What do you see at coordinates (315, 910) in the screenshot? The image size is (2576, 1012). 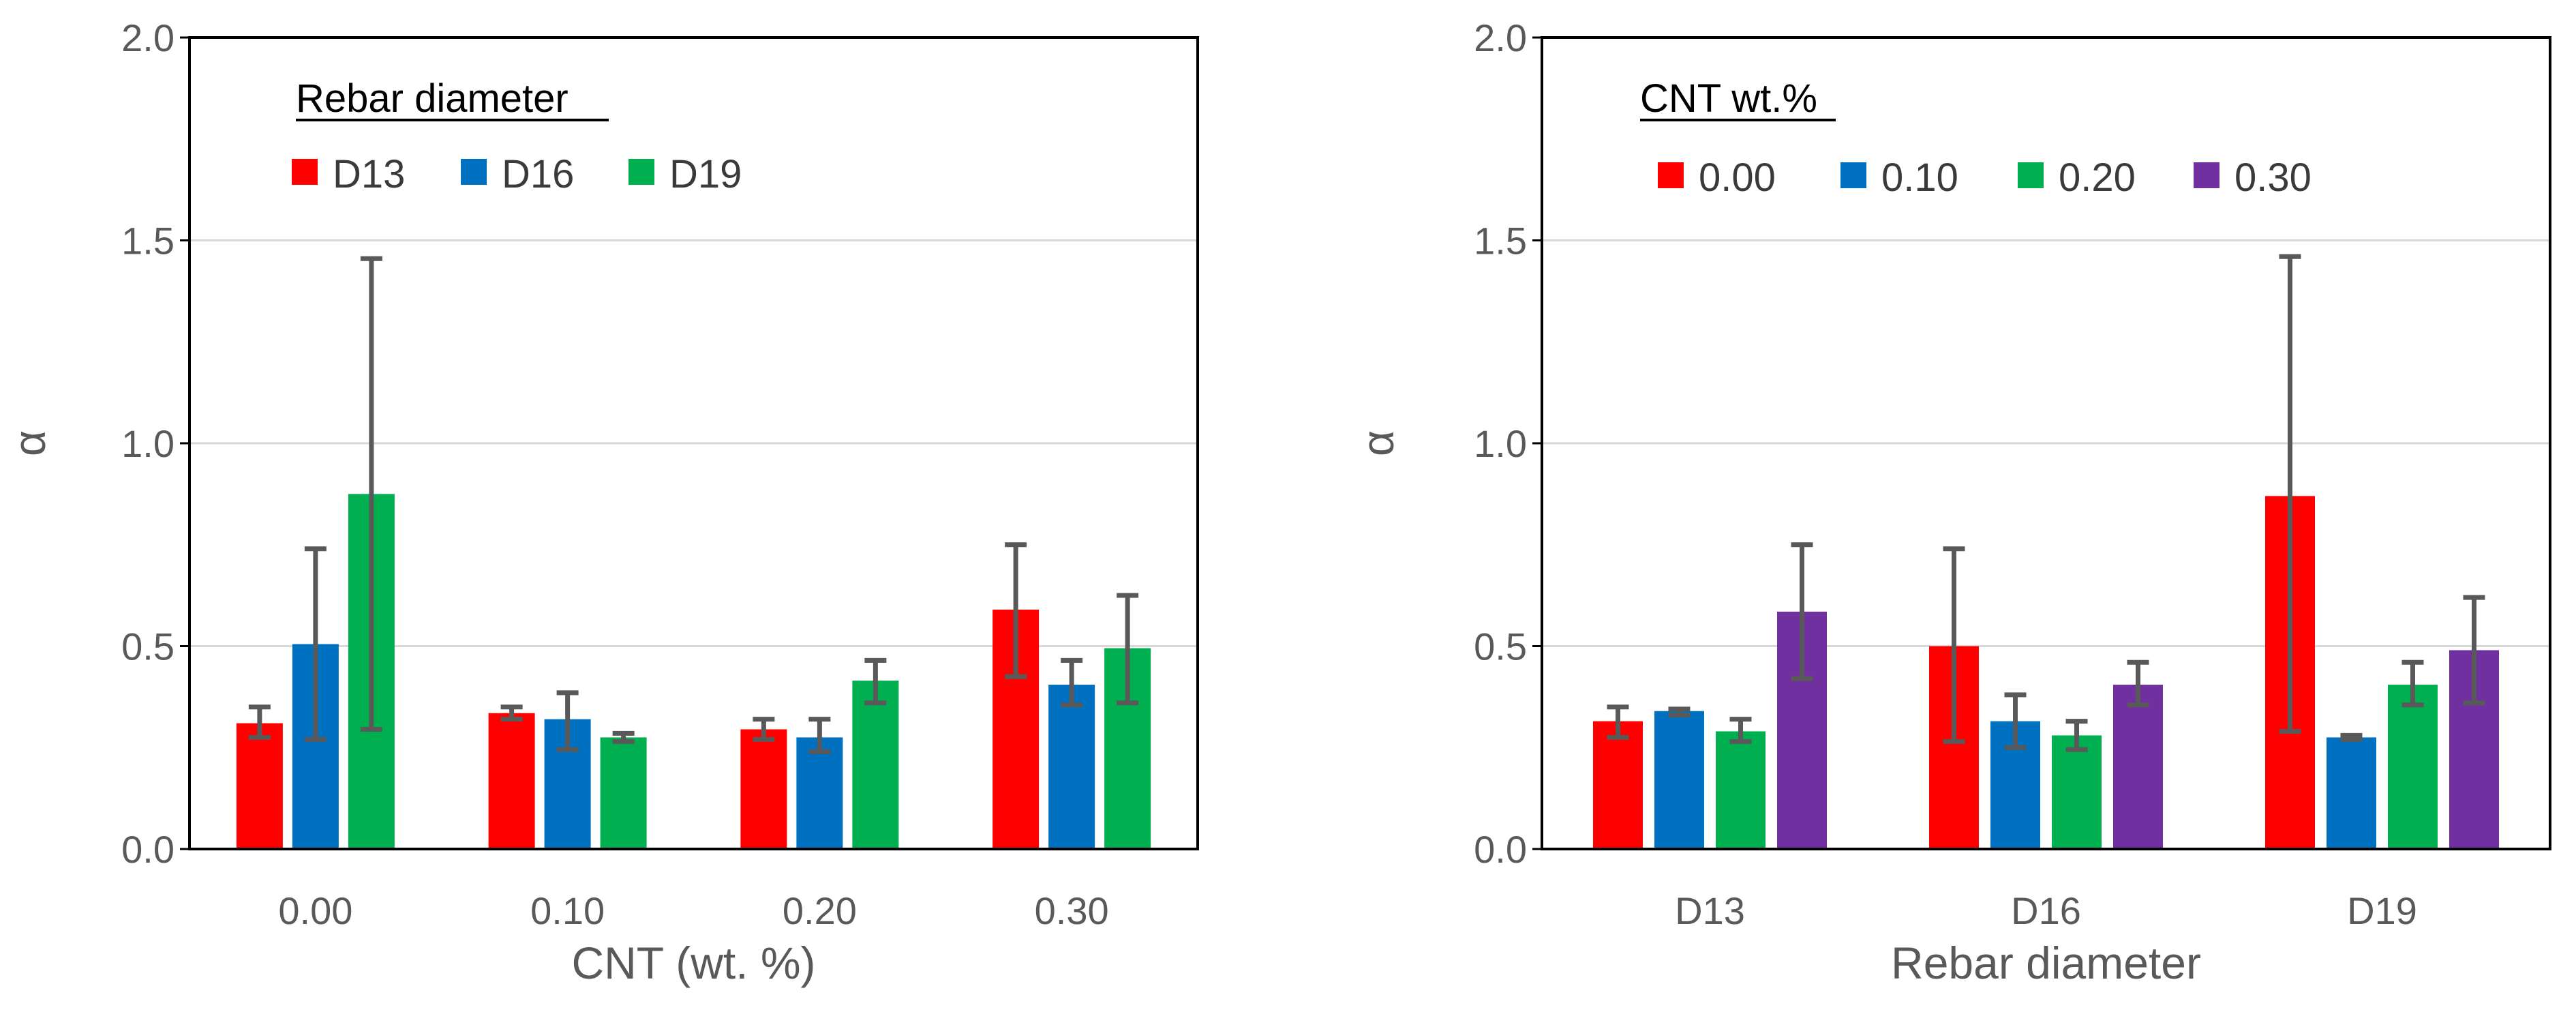 I see `x-tick-label: 0.00` at bounding box center [315, 910].